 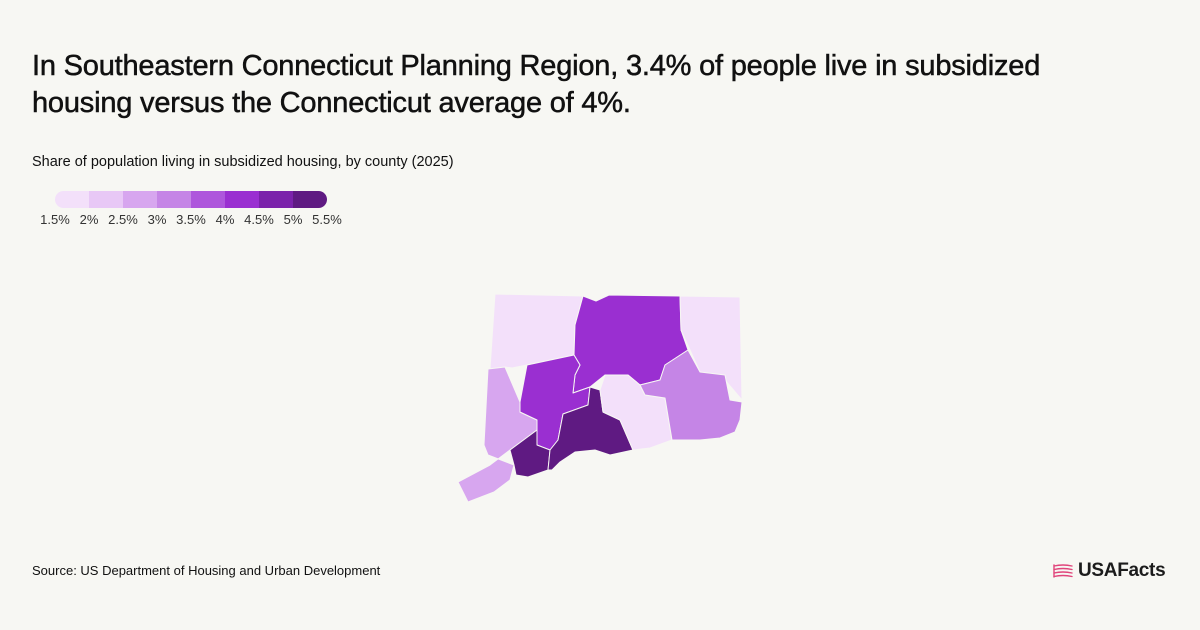 I want to click on legend-tick: 4.5%, so click(x=259, y=219).